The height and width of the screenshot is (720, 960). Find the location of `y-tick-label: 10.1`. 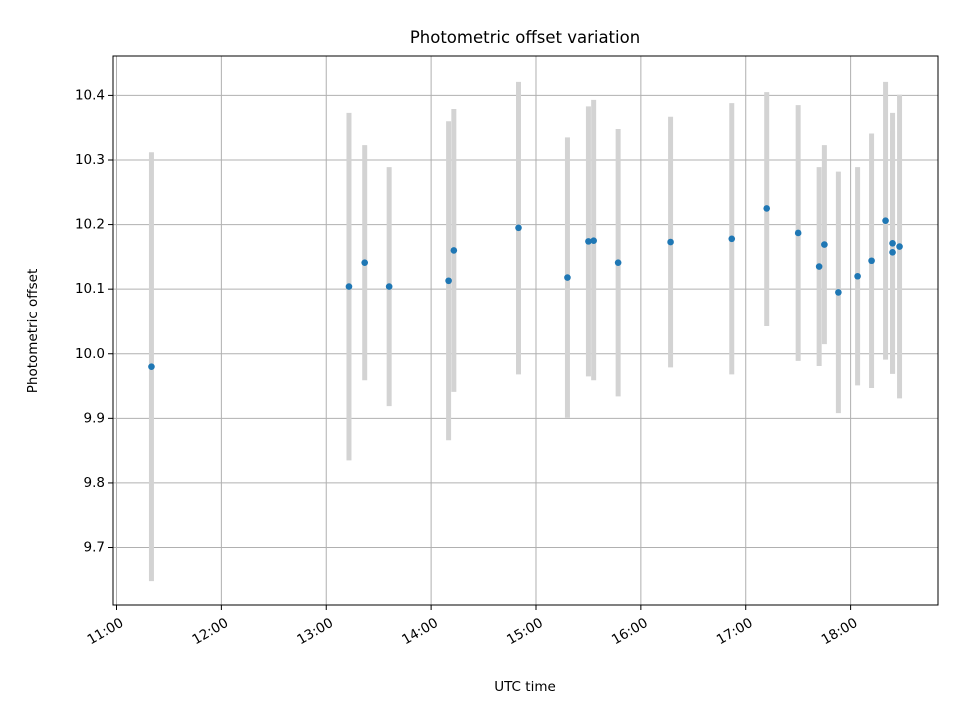

y-tick-label: 10.1 is located at coordinates (90, 289).